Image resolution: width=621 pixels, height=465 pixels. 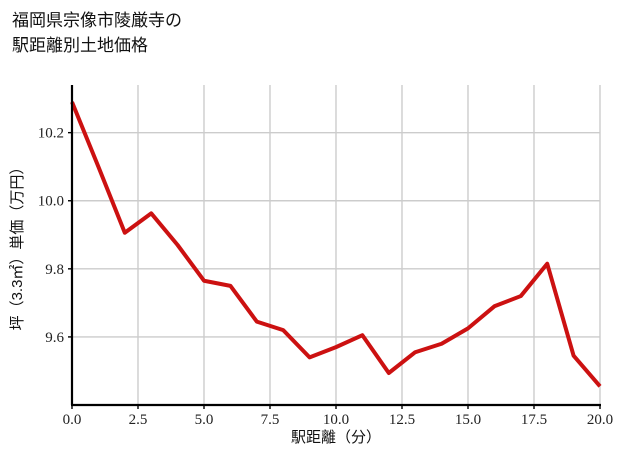 What do you see at coordinates (55, 236) in the screenshot?
I see `y-axis-ticks: 9.6 9.8 10.0 10.2` at bounding box center [55, 236].